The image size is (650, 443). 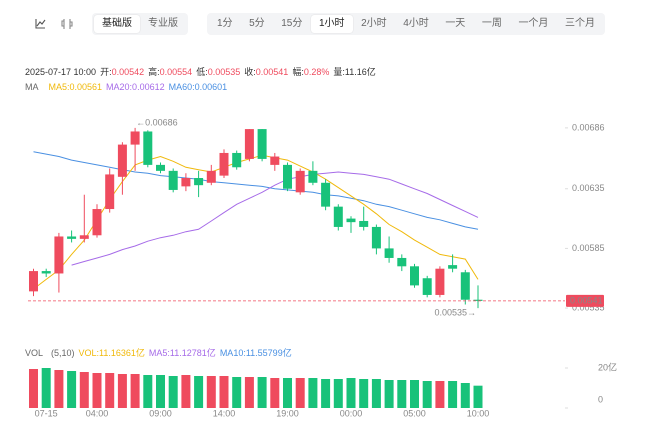 What do you see at coordinates (52, 24) in the screenshot?
I see `icons` at bounding box center [52, 24].